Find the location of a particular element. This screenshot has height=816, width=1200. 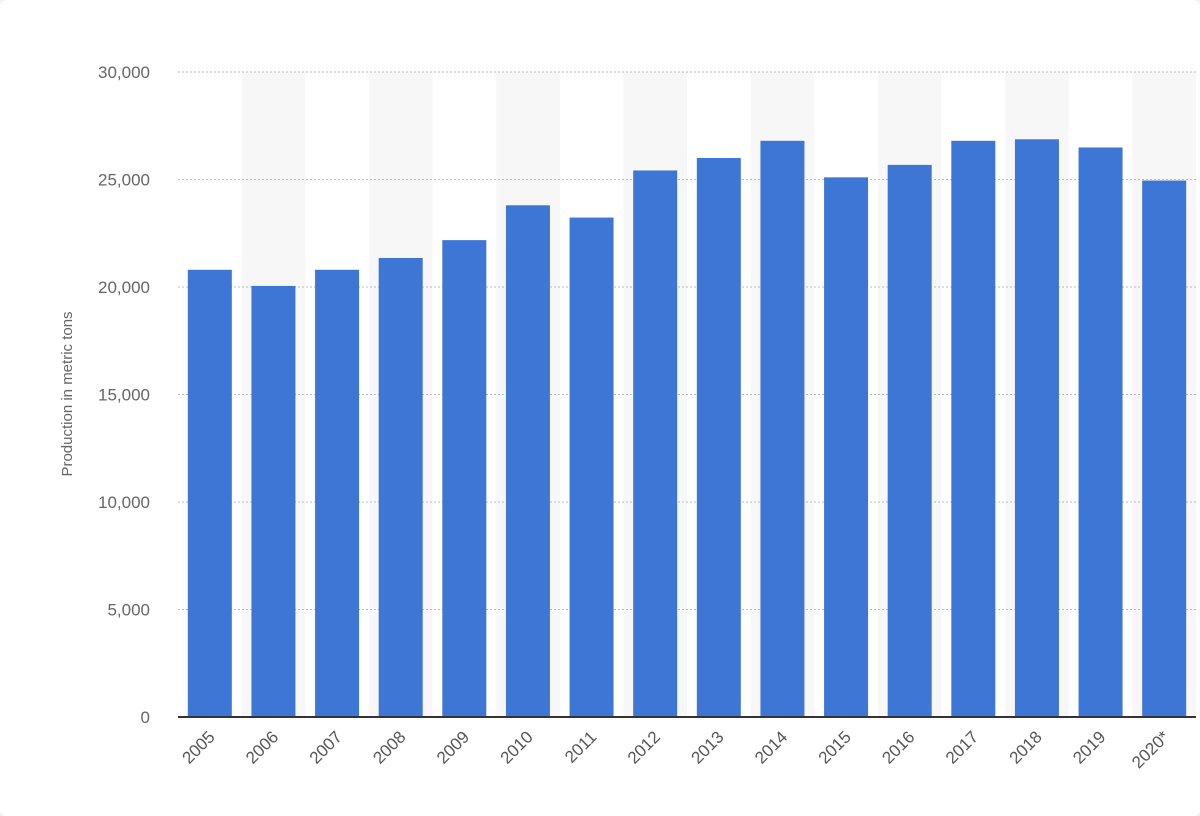

x-tick-label: 2008 is located at coordinates (389, 747).